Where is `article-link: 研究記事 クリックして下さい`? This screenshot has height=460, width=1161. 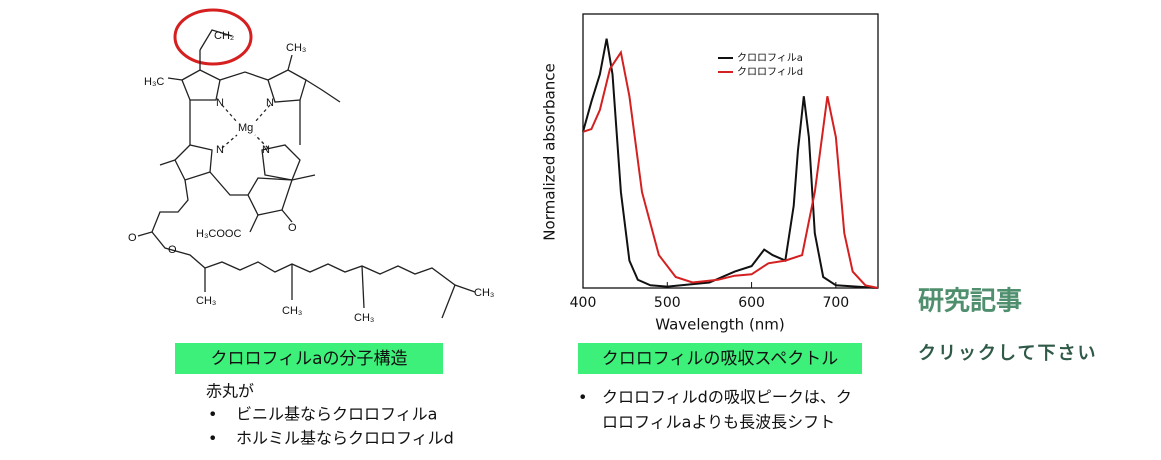 article-link: 研究記事 クリックして下さい is located at coordinates (1007, 326).